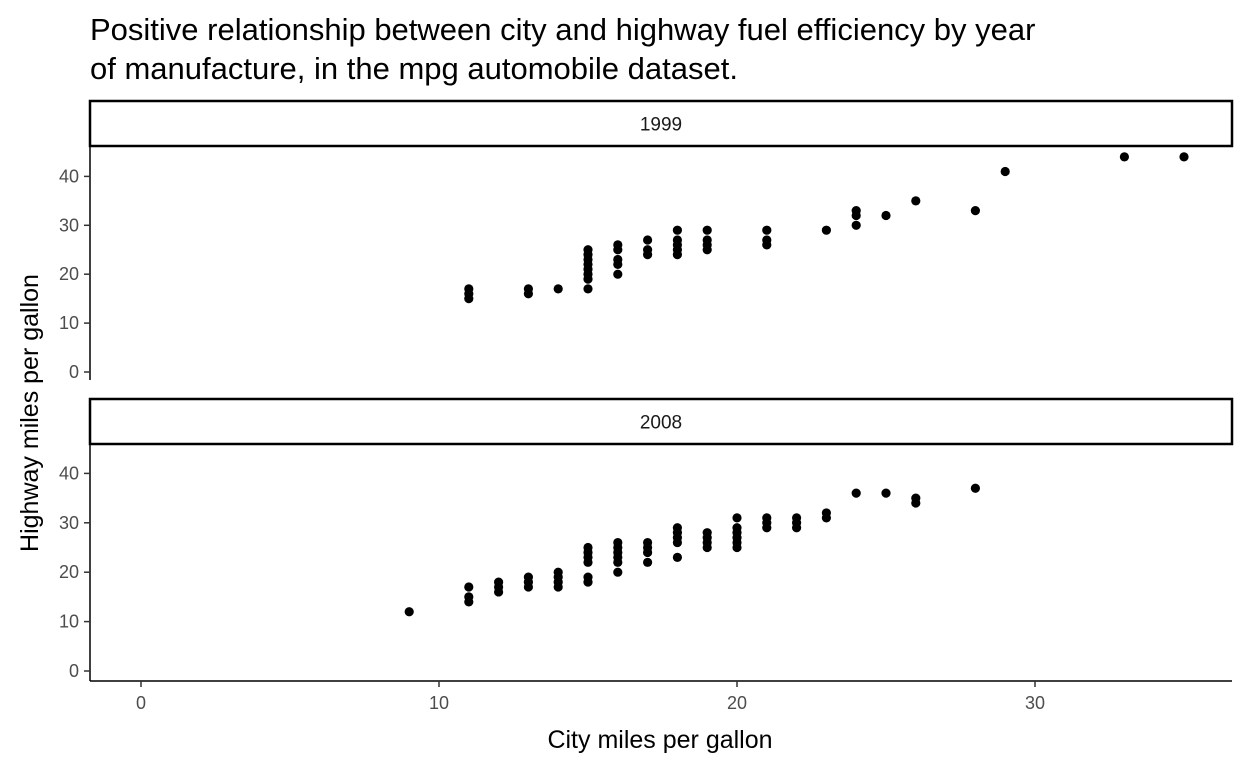 This screenshot has width=1248, height=768. I want to click on y-tick-label-1-0: 0, so click(74, 372).